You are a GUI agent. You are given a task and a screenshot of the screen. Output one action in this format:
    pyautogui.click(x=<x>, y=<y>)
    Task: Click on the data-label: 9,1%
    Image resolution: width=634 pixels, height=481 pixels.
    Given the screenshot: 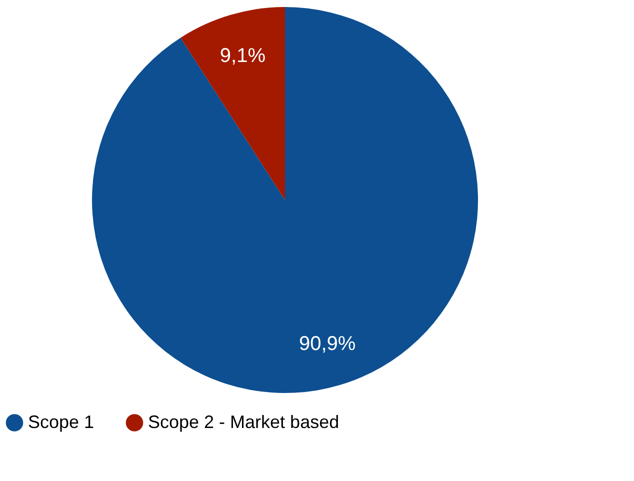 What is the action you would take?
    pyautogui.click(x=243, y=56)
    